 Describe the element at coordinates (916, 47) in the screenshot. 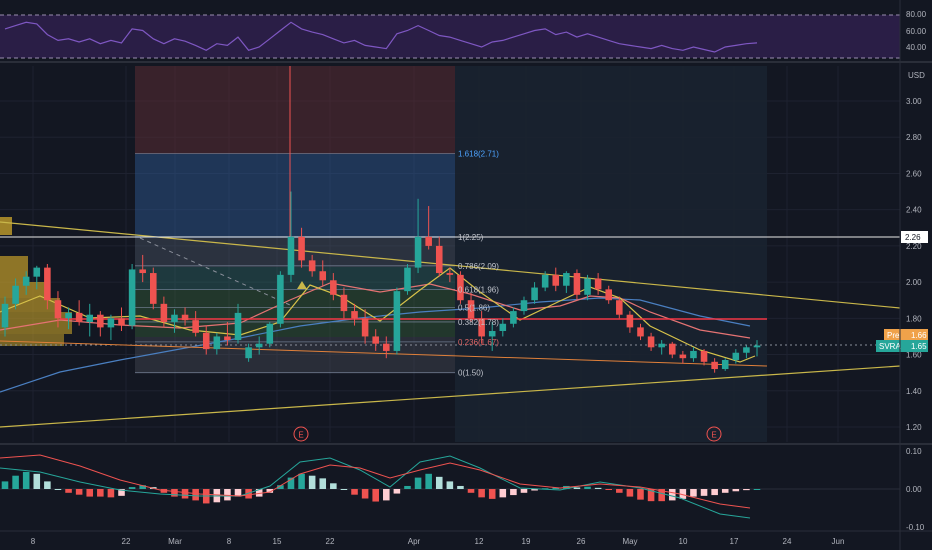

I see `rsi-tick-label: 40.00` at that location.